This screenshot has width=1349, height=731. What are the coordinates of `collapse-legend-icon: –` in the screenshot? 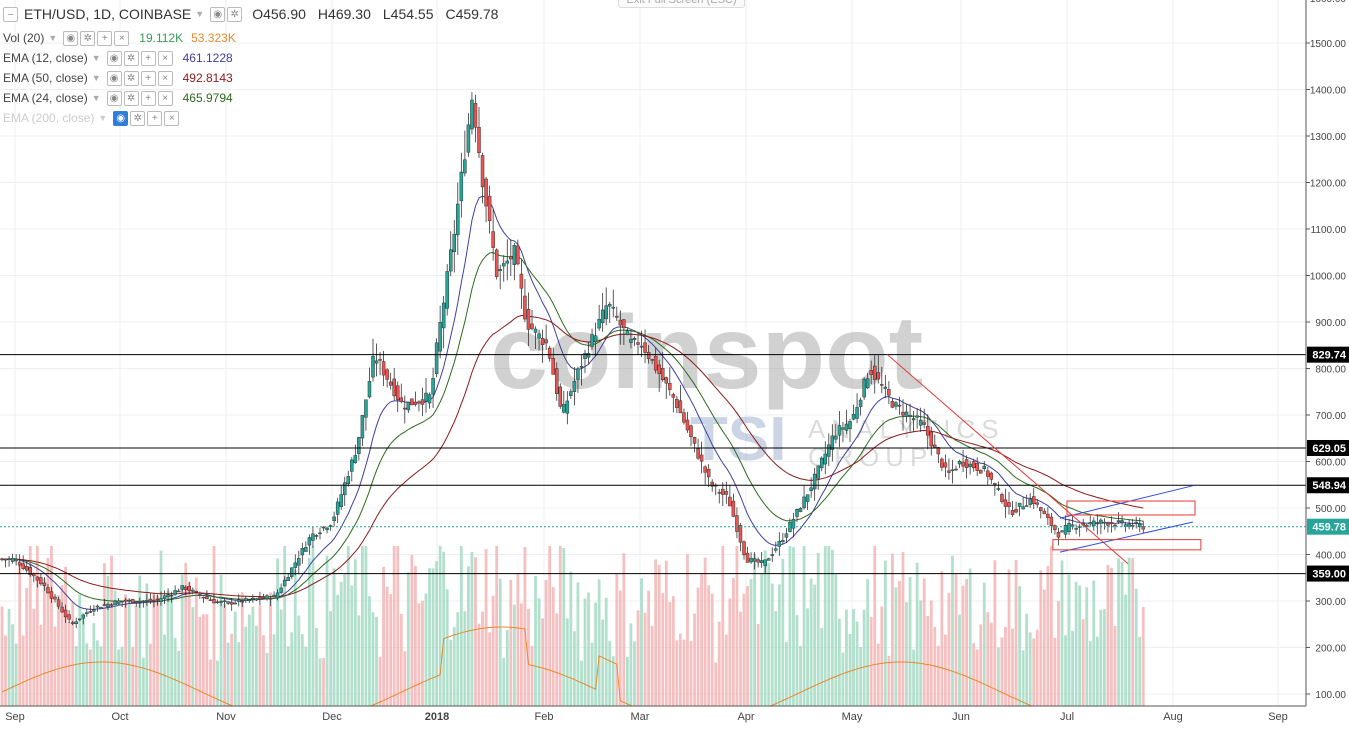 It's located at (10, 14).